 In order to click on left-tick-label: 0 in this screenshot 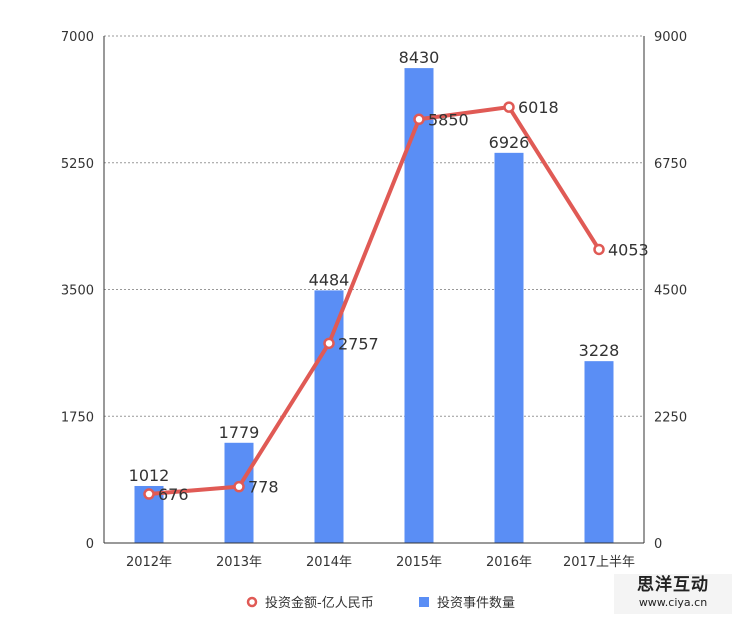, I will do `click(90, 544)`.